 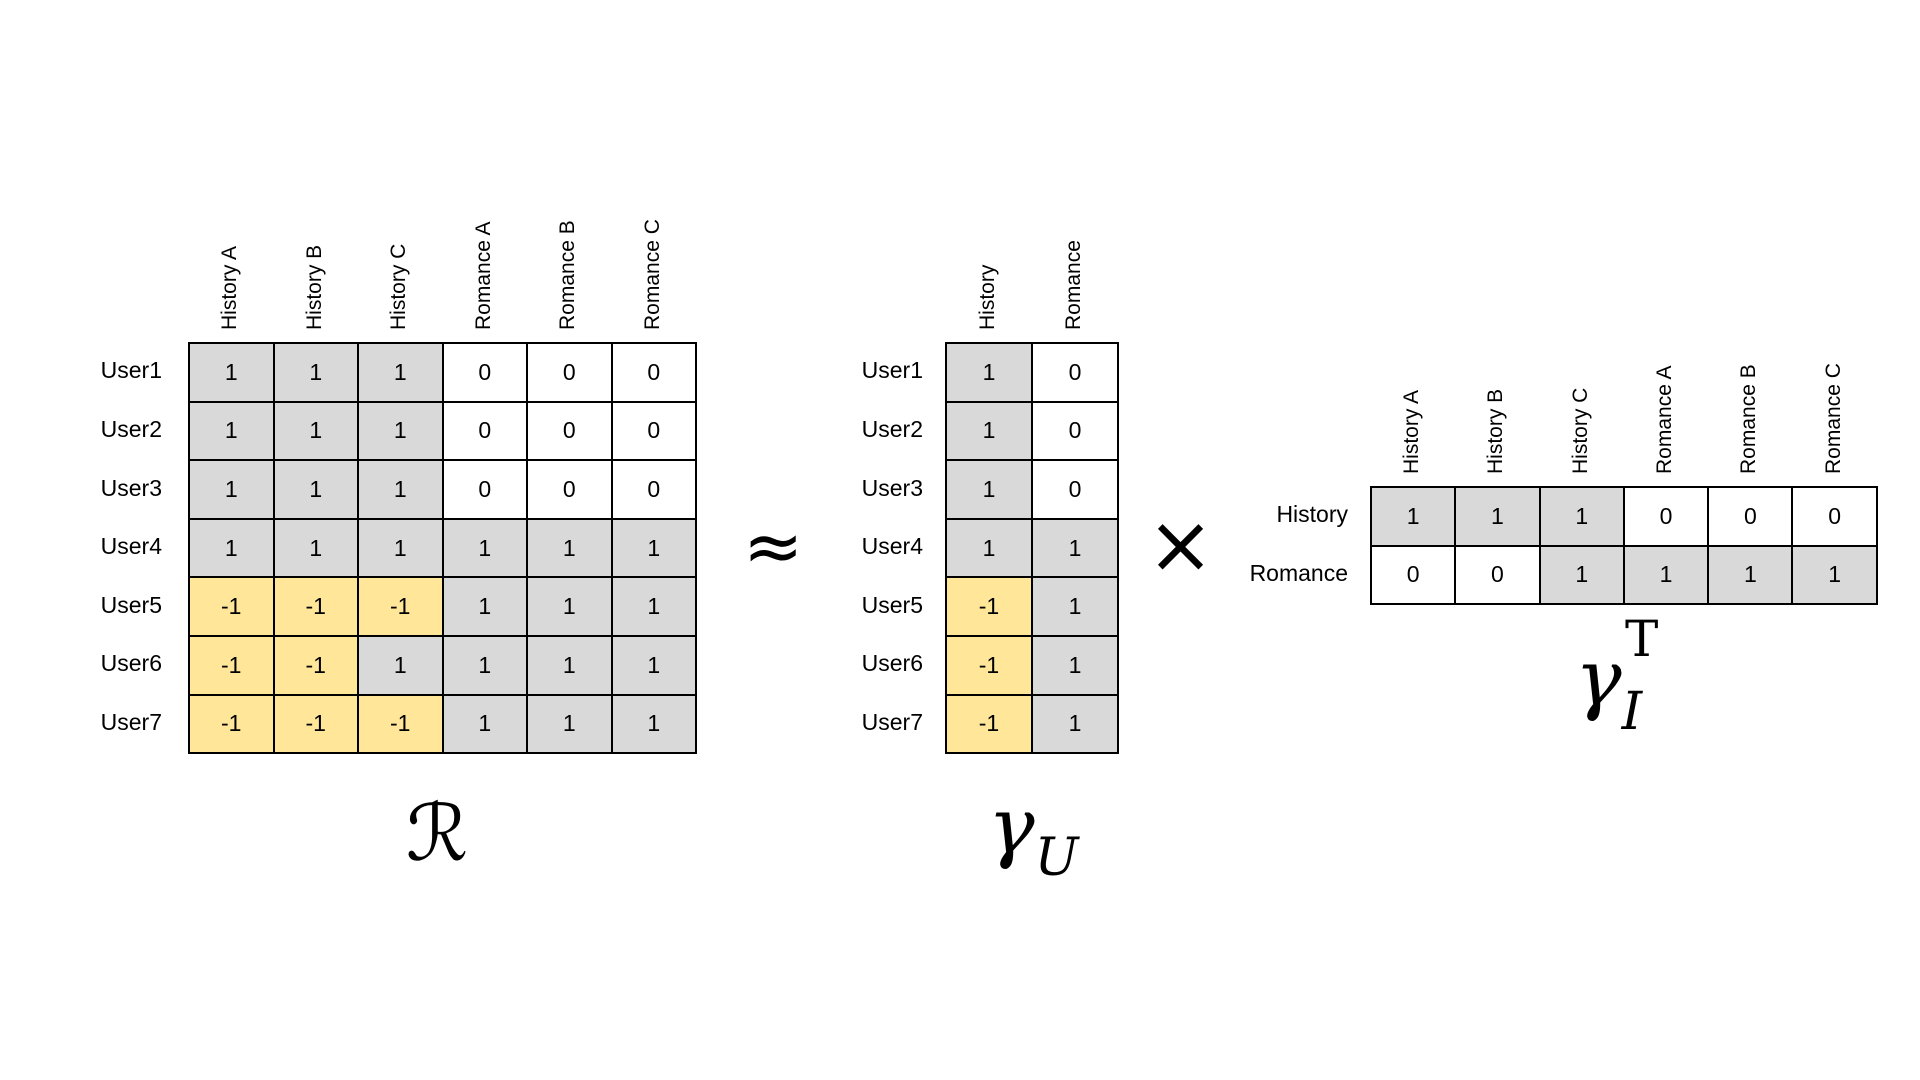 What do you see at coordinates (314, 287) in the screenshot?
I see `rating-matrix-column-label: History B` at bounding box center [314, 287].